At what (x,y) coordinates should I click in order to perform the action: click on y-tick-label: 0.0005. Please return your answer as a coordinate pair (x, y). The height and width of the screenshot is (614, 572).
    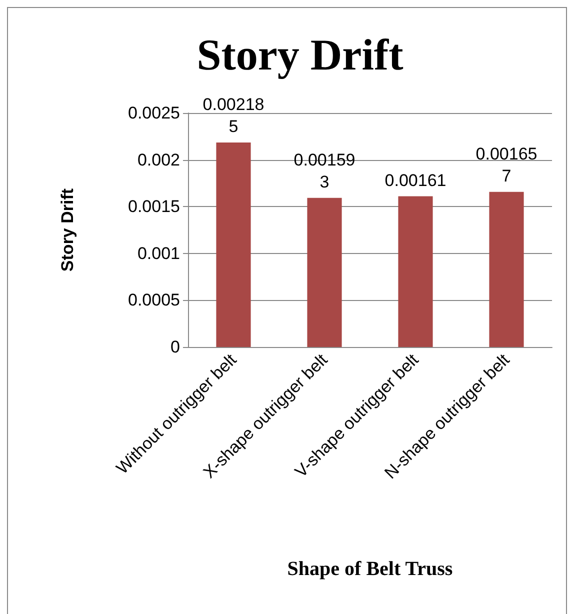
    Looking at the image, I should click on (154, 300).